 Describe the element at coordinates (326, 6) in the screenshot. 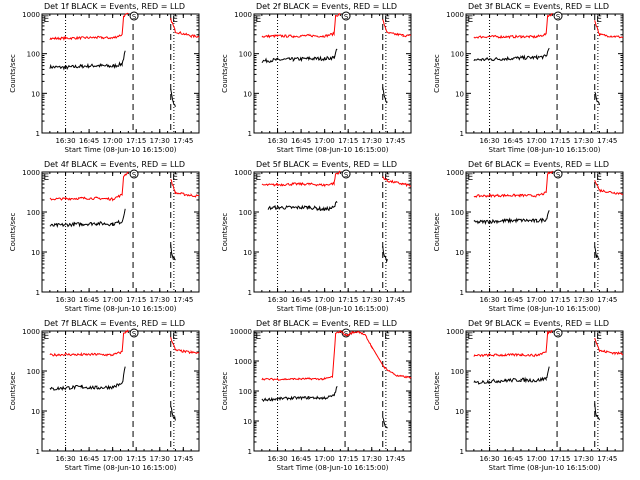

I see `panel-title: Det 2f BLACK = Events, RED = LLD` at that location.